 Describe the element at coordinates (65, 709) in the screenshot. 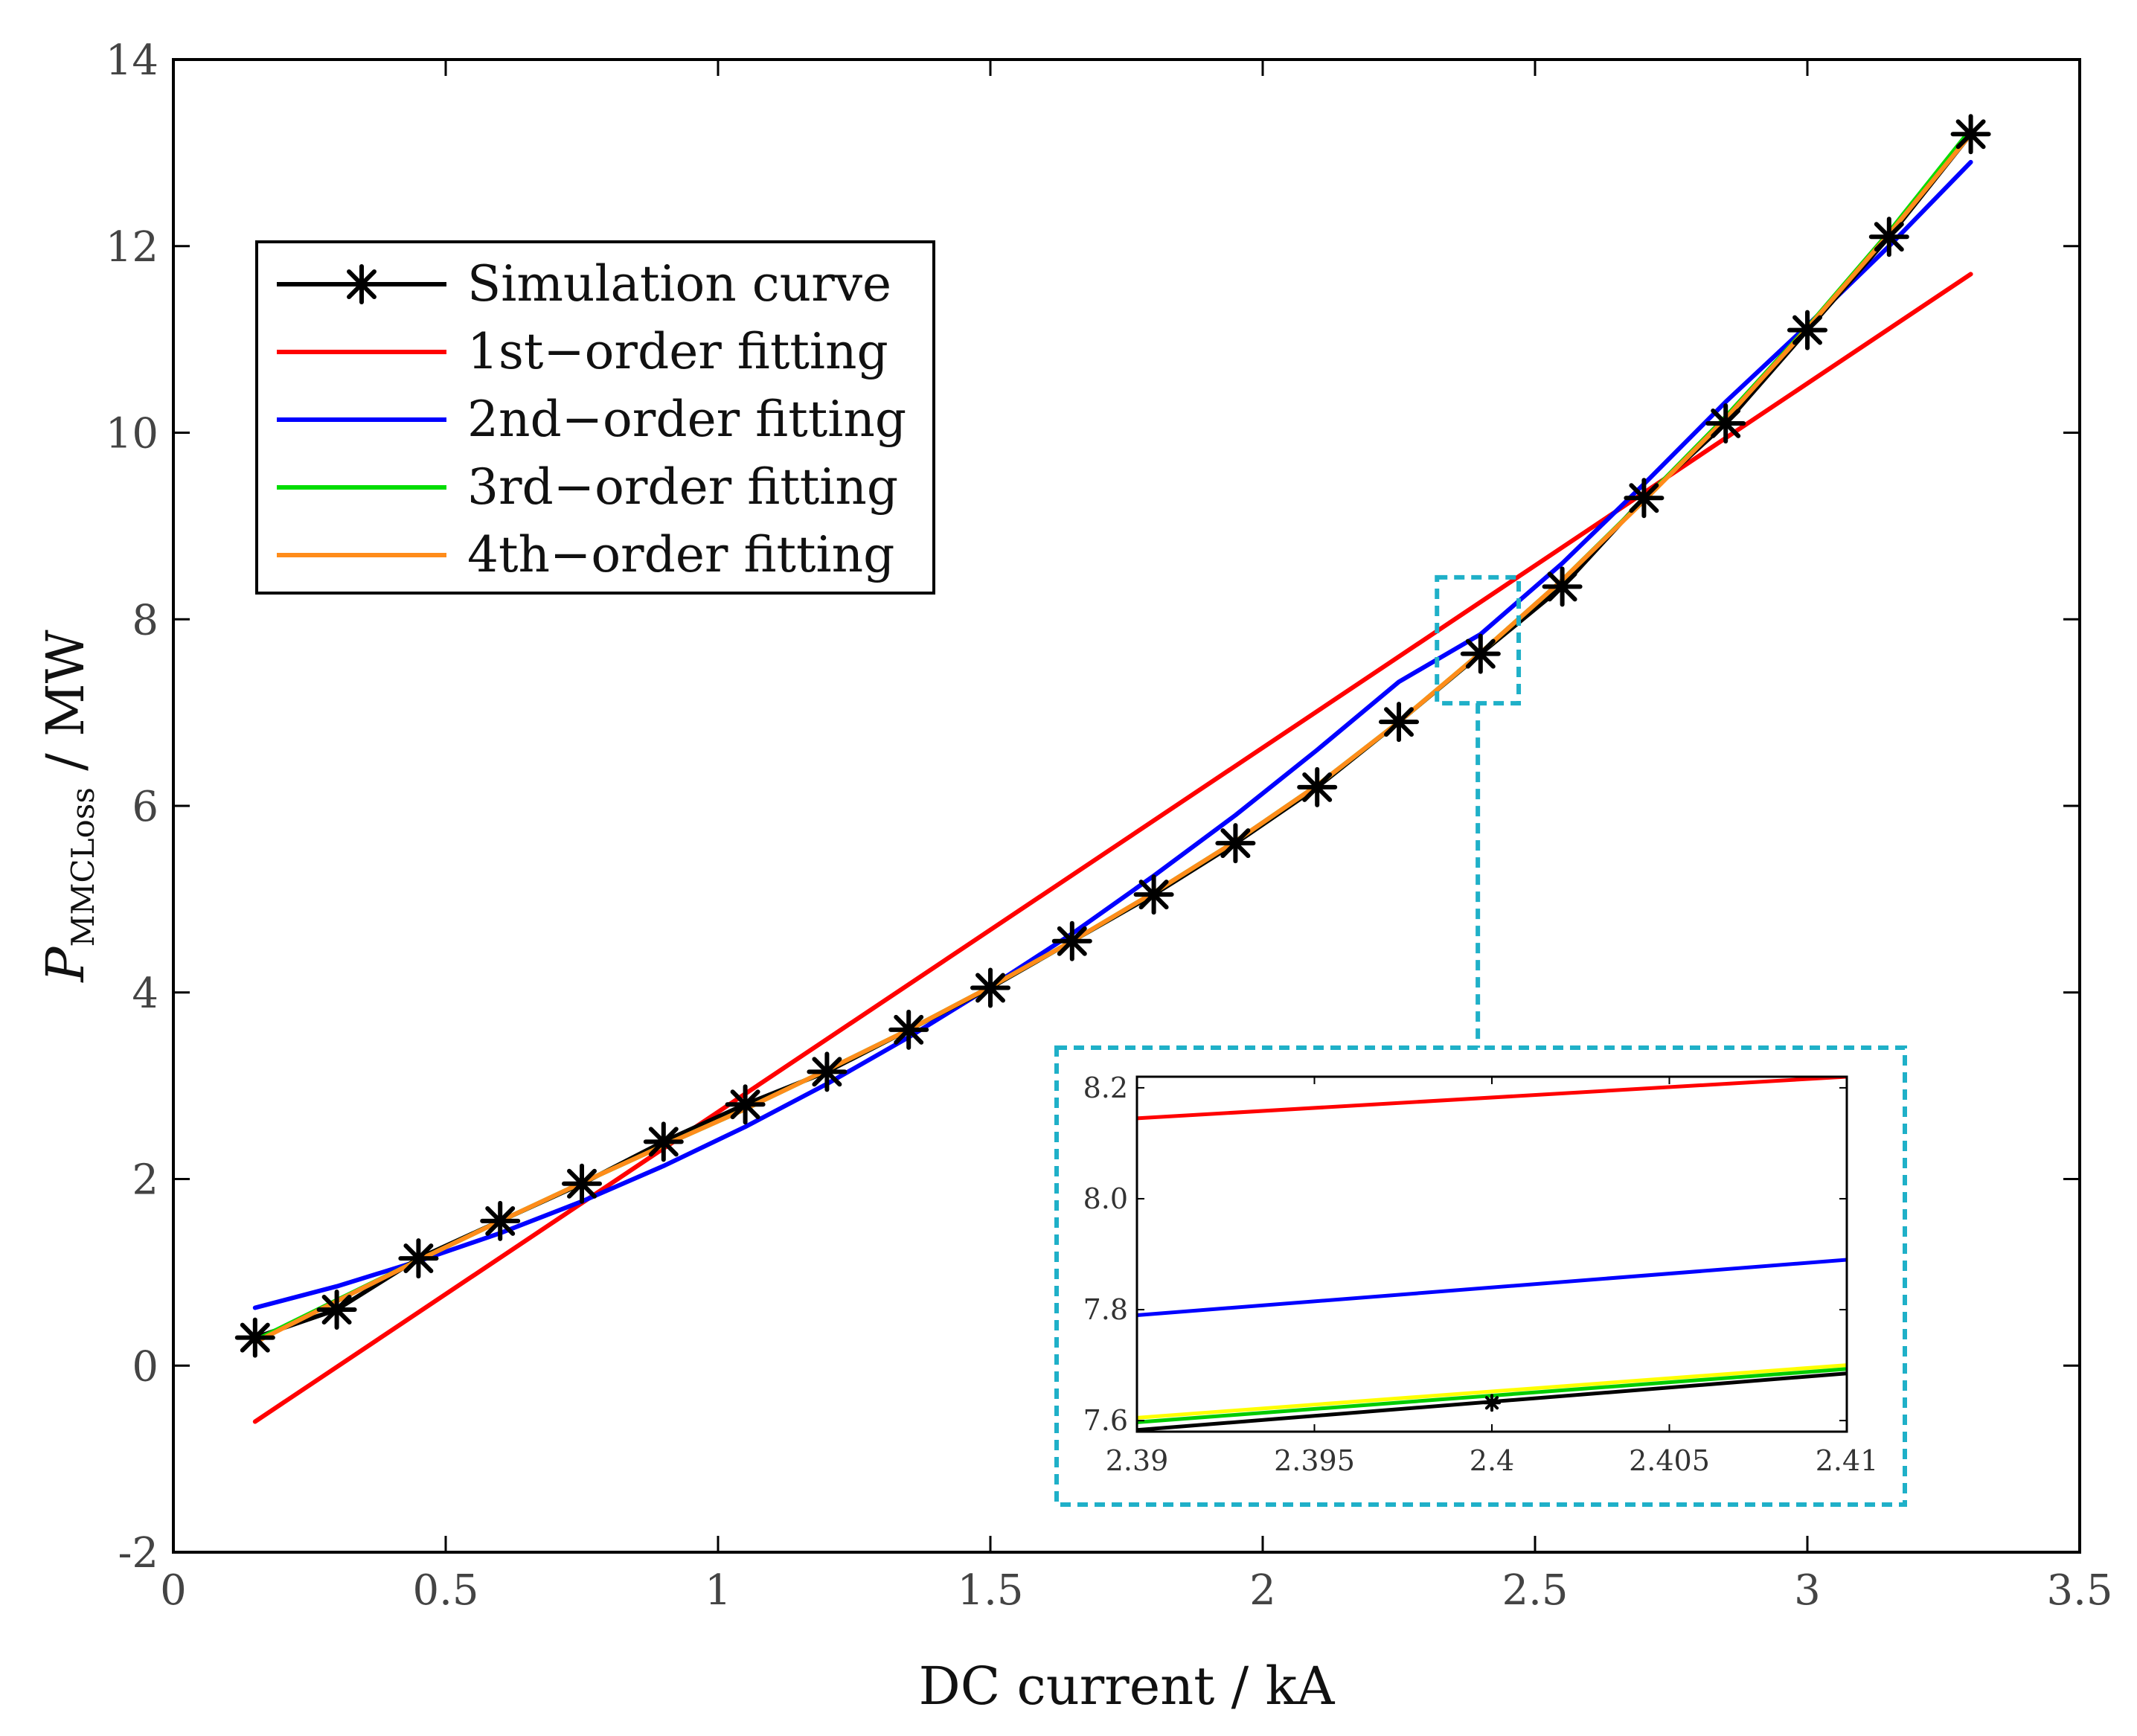

I see `y-axis-label-unit: / MW` at that location.